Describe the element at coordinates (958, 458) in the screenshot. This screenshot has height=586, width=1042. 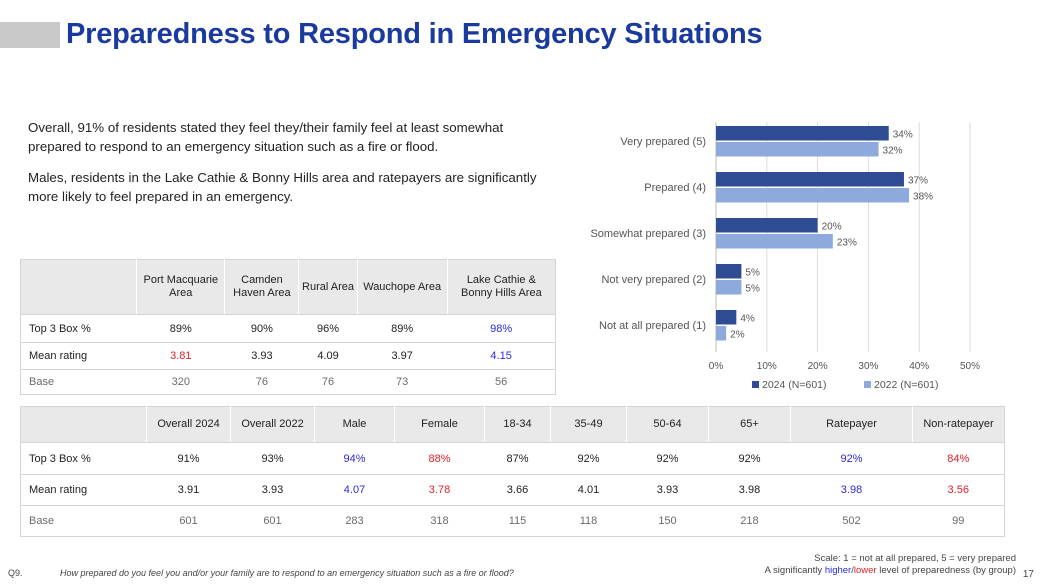
I see `demo-table-cell: 84%` at that location.